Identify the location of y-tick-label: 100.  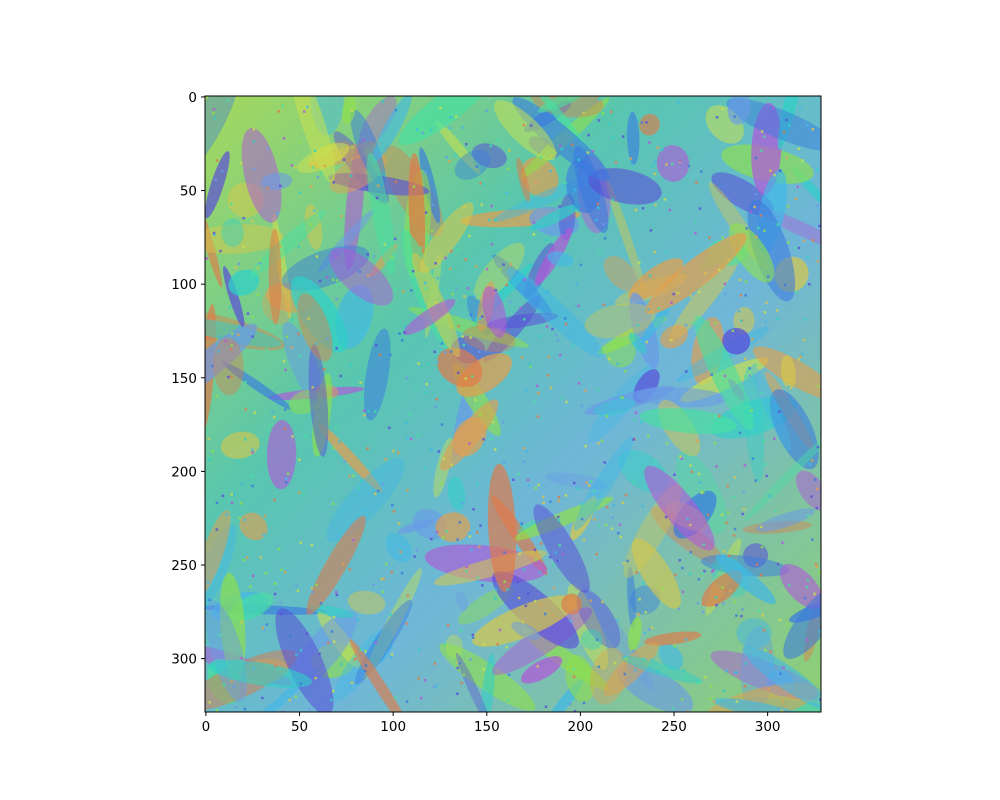
(184, 285).